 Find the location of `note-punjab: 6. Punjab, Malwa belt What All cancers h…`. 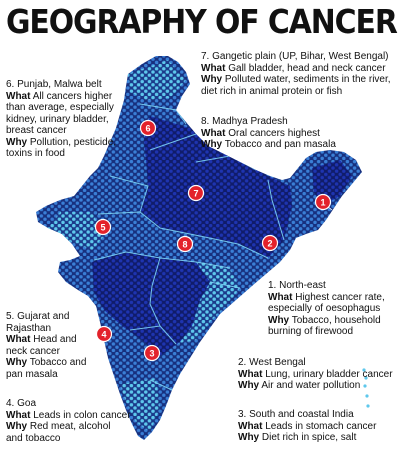

note-punjab: 6. Punjab, Malwa belt What All cancers h… is located at coordinates (61, 119).